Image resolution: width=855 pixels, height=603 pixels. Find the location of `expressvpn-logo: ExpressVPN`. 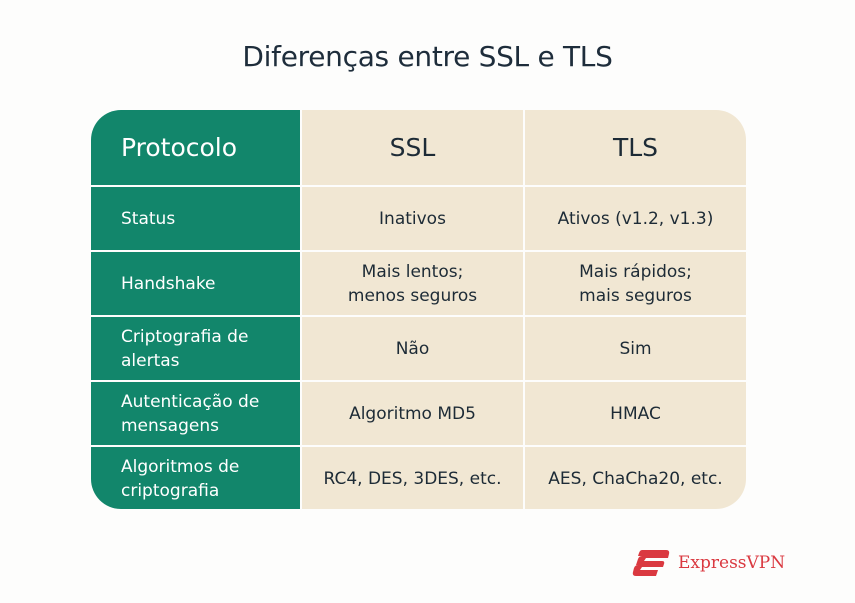

expressvpn-logo: ExpressVPN is located at coordinates (708, 563).